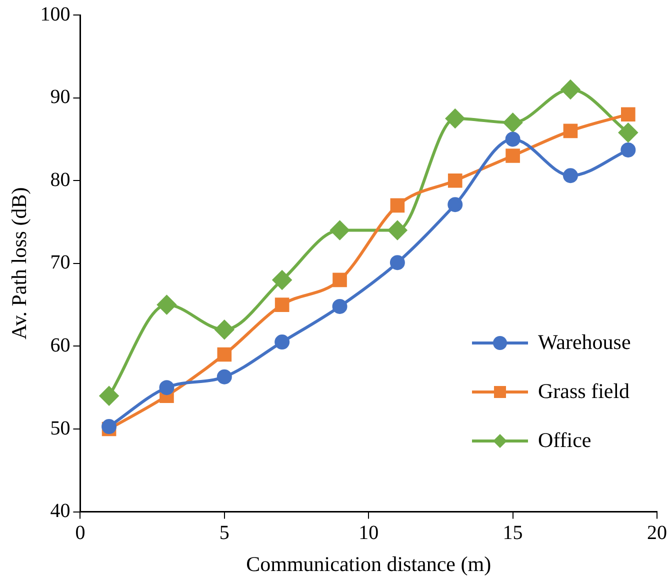 This screenshot has height=586, width=671. What do you see at coordinates (60, 263) in the screenshot?
I see `y-tick-label: 70` at bounding box center [60, 263].